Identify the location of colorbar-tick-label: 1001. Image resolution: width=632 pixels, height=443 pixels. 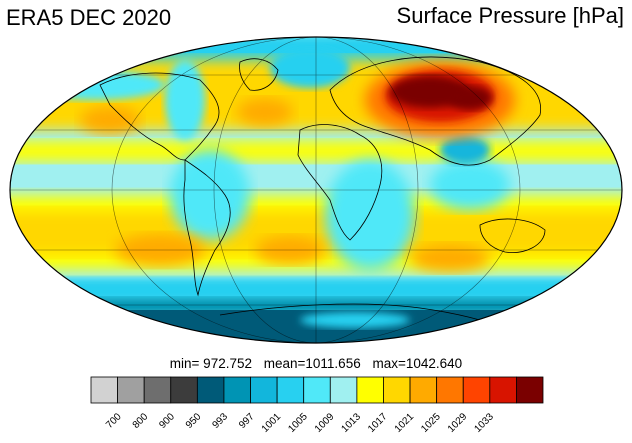
(272, 423).